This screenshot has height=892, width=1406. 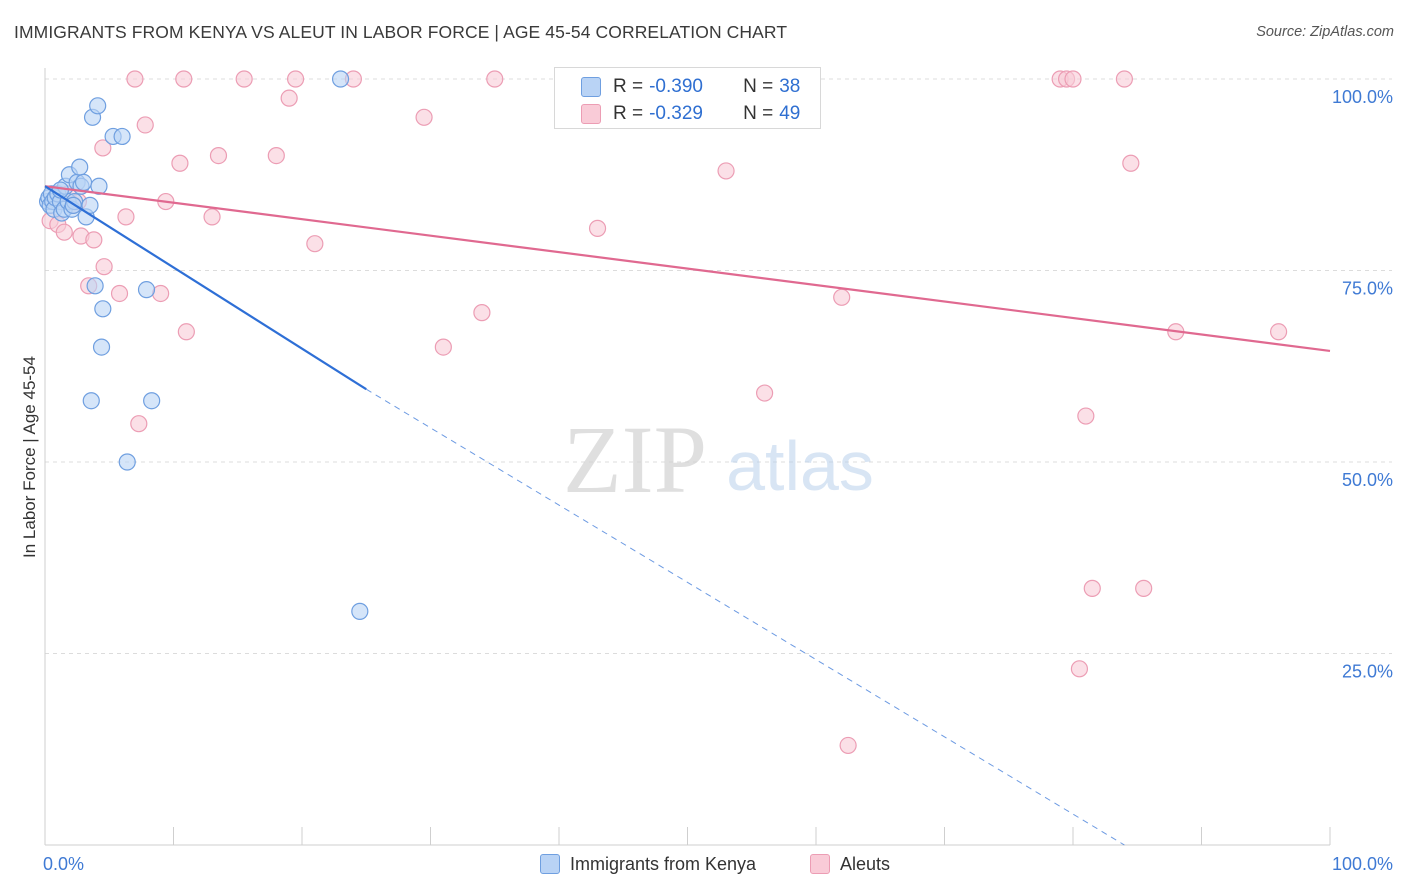 What do you see at coordinates (676, 113) in the screenshot?
I see `legend-r-value: -0.329` at bounding box center [676, 113].